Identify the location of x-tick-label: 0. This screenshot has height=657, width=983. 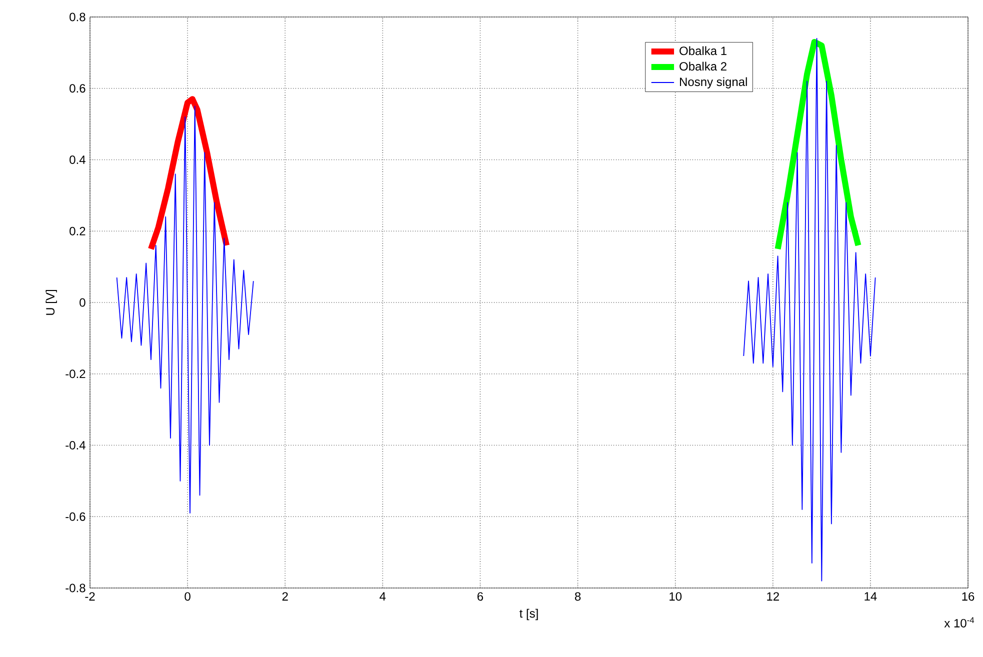
(187, 596).